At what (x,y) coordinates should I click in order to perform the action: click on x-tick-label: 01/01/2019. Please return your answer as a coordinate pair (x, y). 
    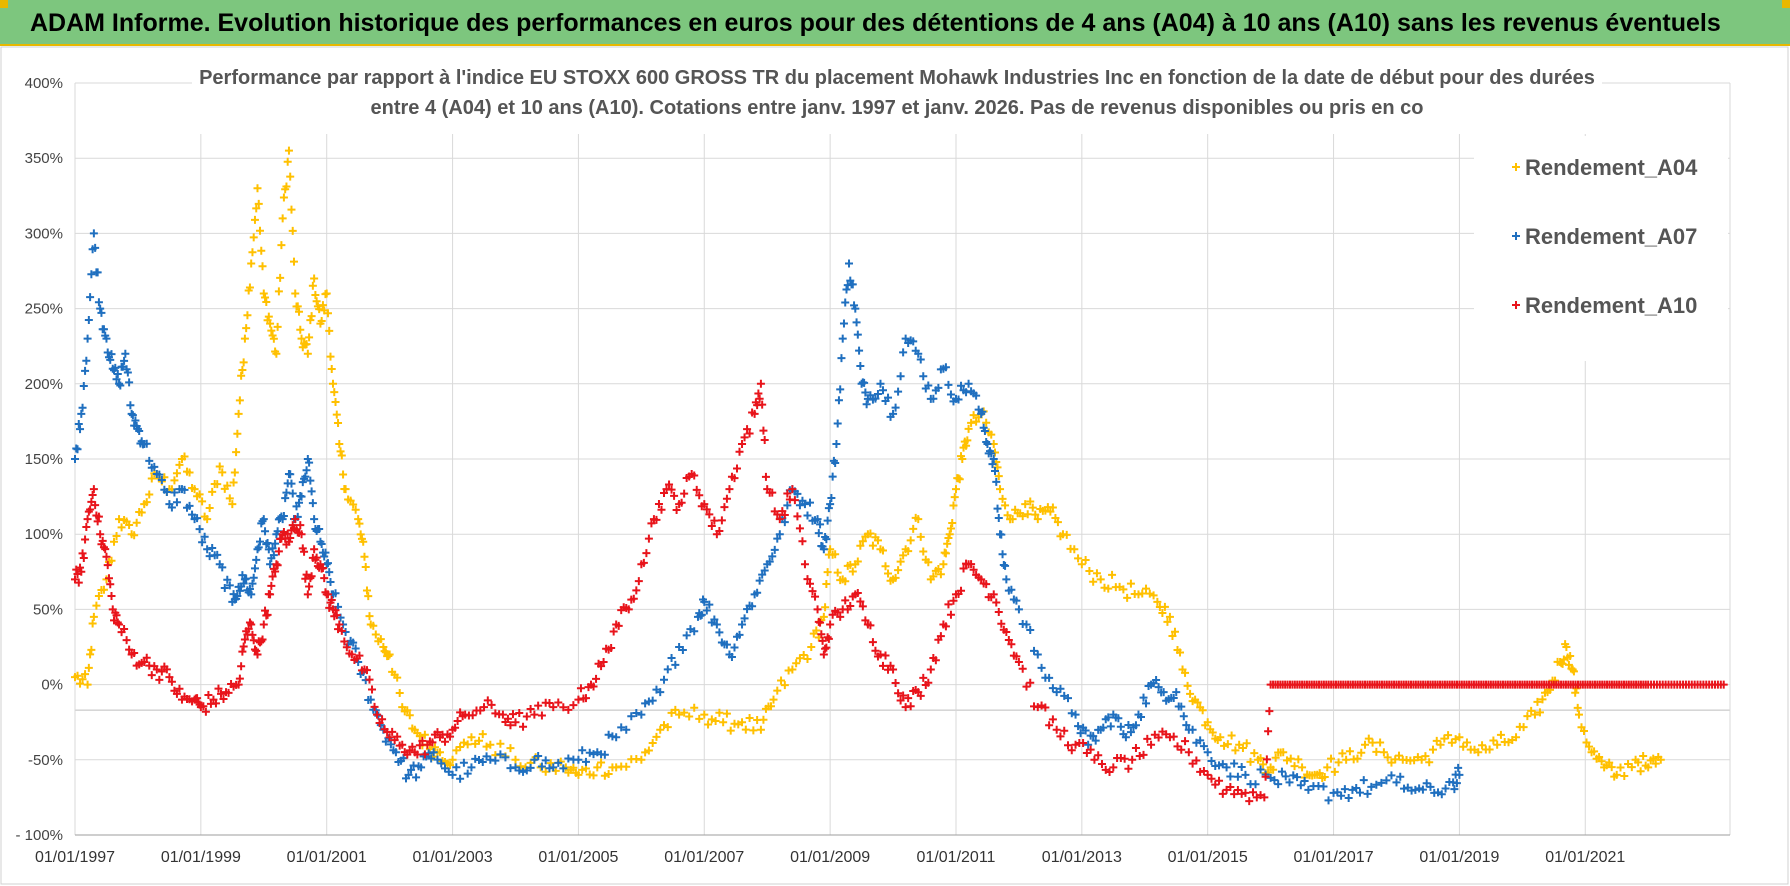
    Looking at the image, I should click on (1459, 857).